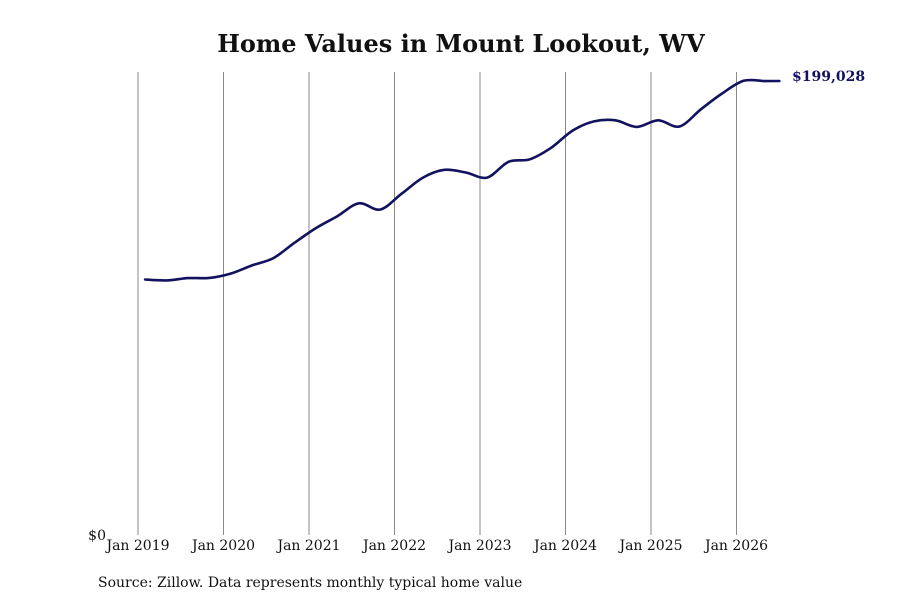  I want to click on x-tick-label: Jan 2023, so click(478, 546).